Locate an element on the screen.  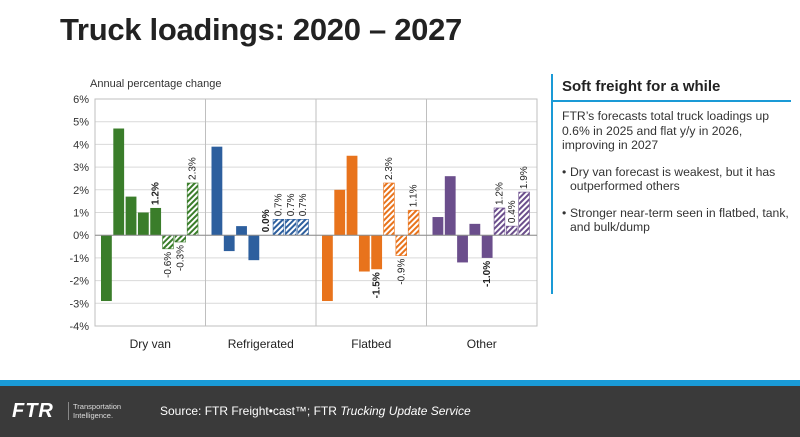
y-tick-label: -1% is located at coordinates (79, 259).